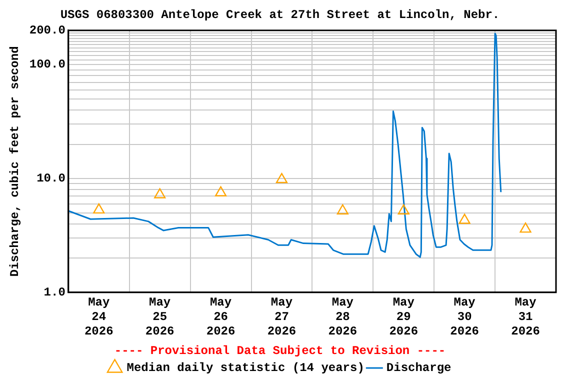 The width and height of the screenshot is (576, 384). I want to click on chart-title: USGS 06803300 Antelope Creek at 27th Street at Lincoln, Nebr., so click(280, 15).